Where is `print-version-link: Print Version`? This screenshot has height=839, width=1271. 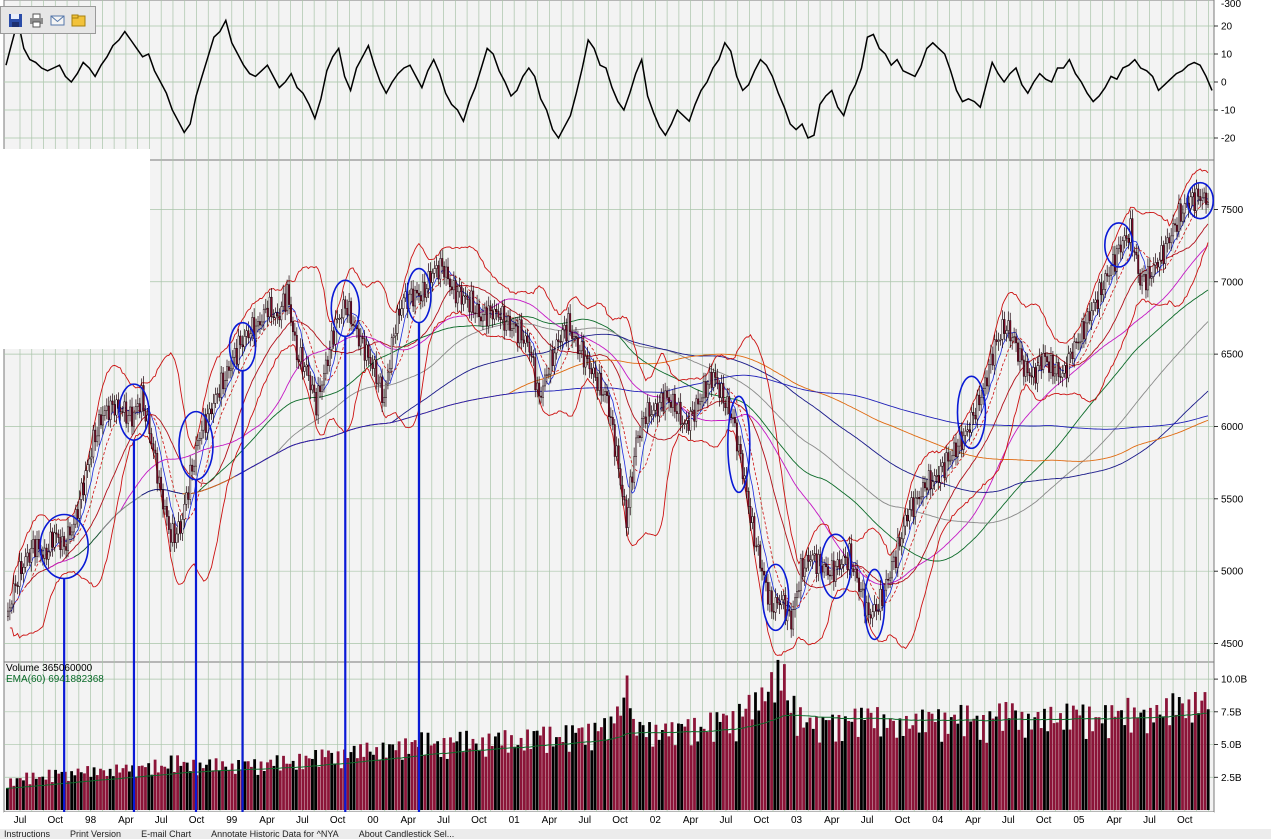 print-version-link: Print Version is located at coordinates (96, 834).